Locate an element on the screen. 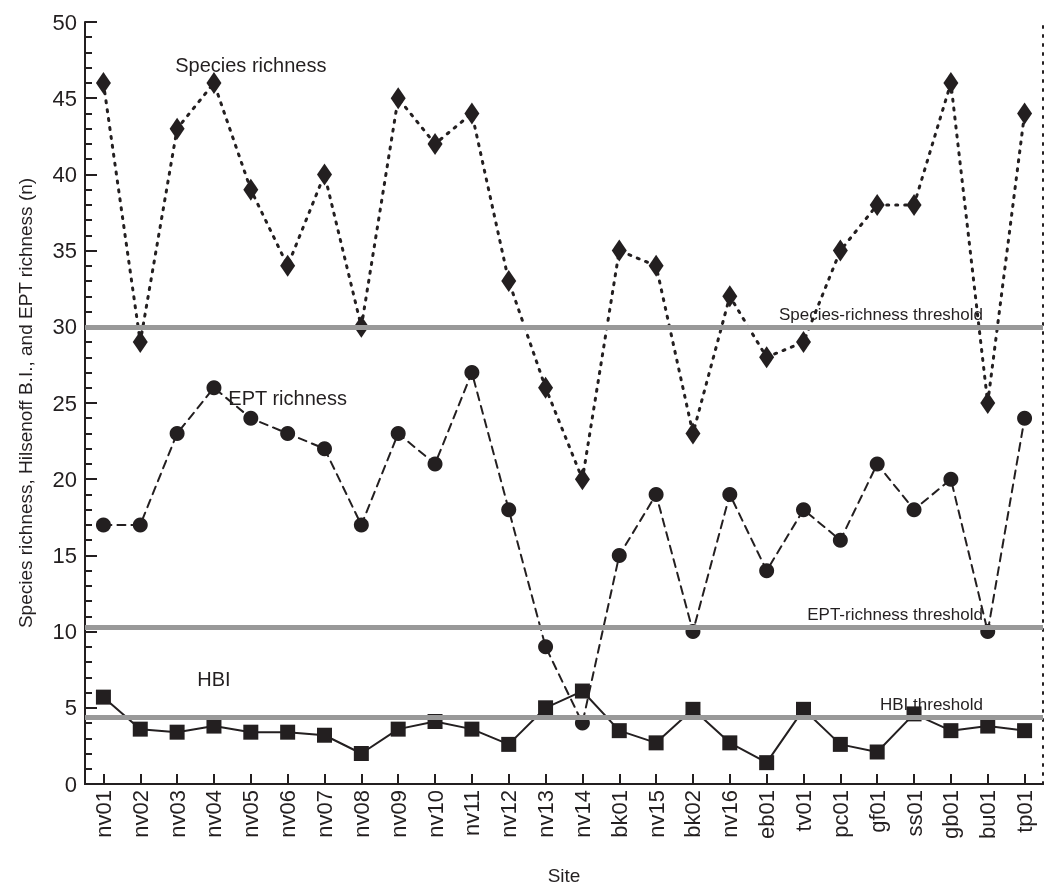 This screenshot has height=890, width=1049. y-tick-label: 50 is located at coordinates (64, 22).